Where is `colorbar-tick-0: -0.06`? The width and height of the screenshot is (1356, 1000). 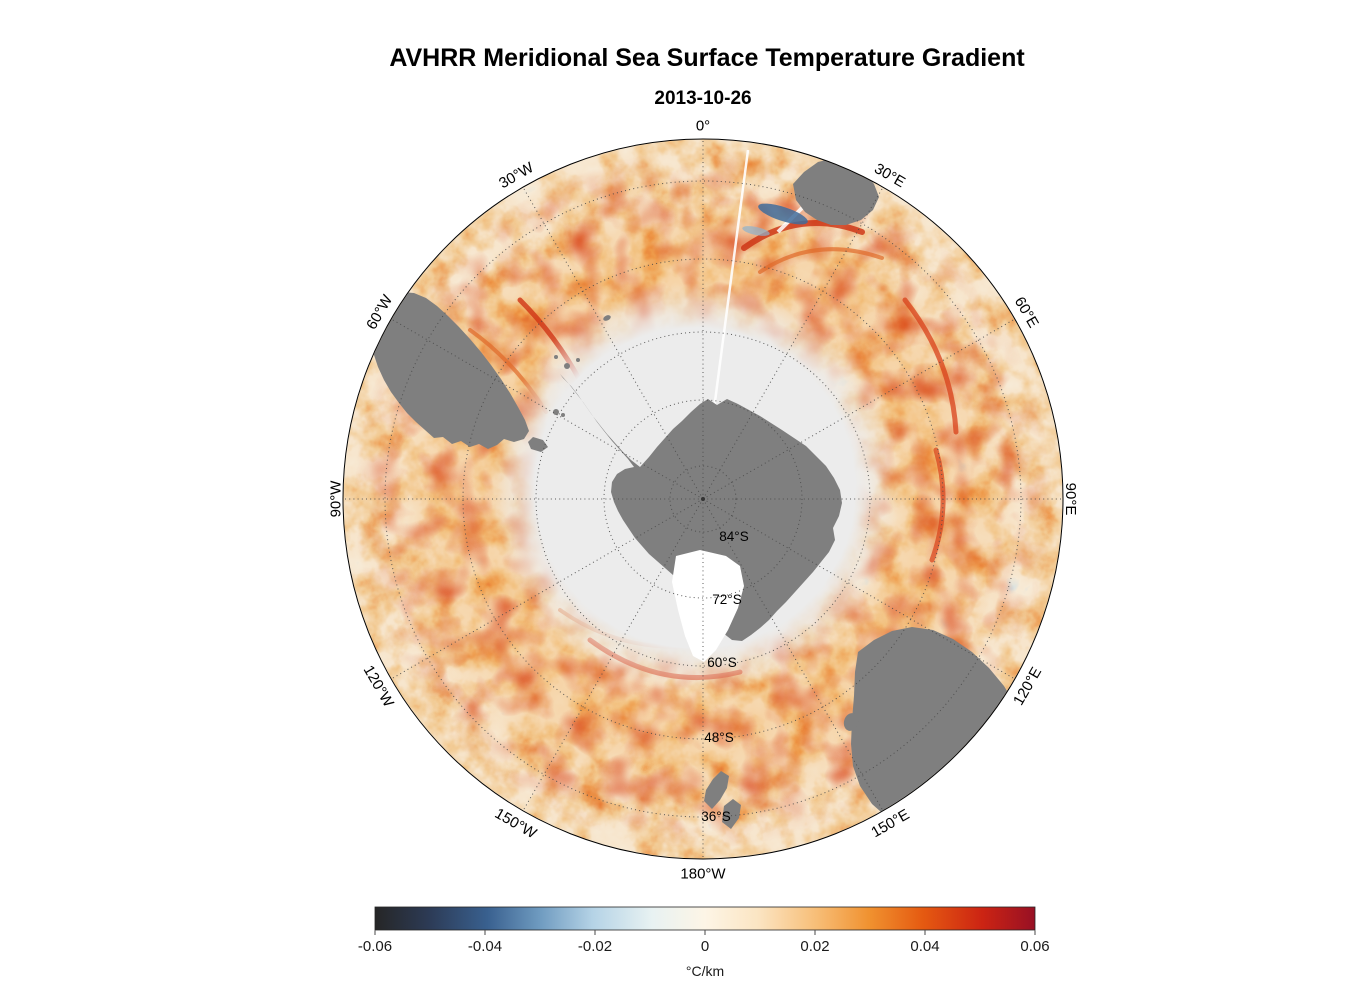
colorbar-tick-0: -0.06 is located at coordinates (375, 946).